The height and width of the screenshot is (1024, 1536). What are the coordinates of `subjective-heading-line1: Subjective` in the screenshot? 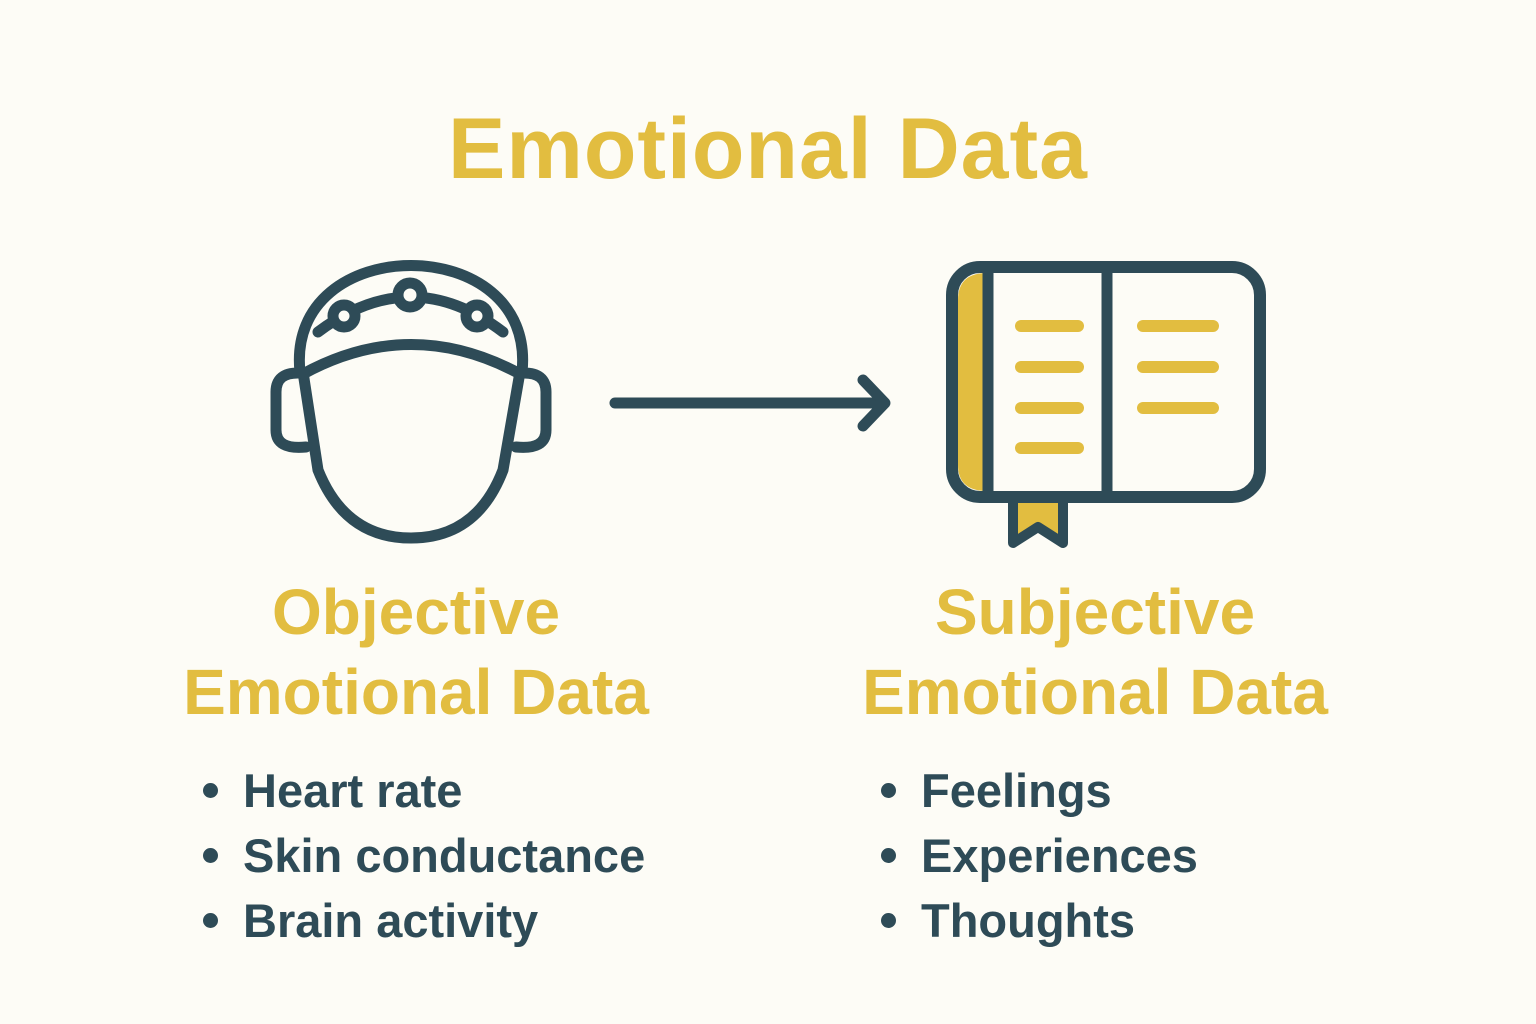 It's located at (1095, 612).